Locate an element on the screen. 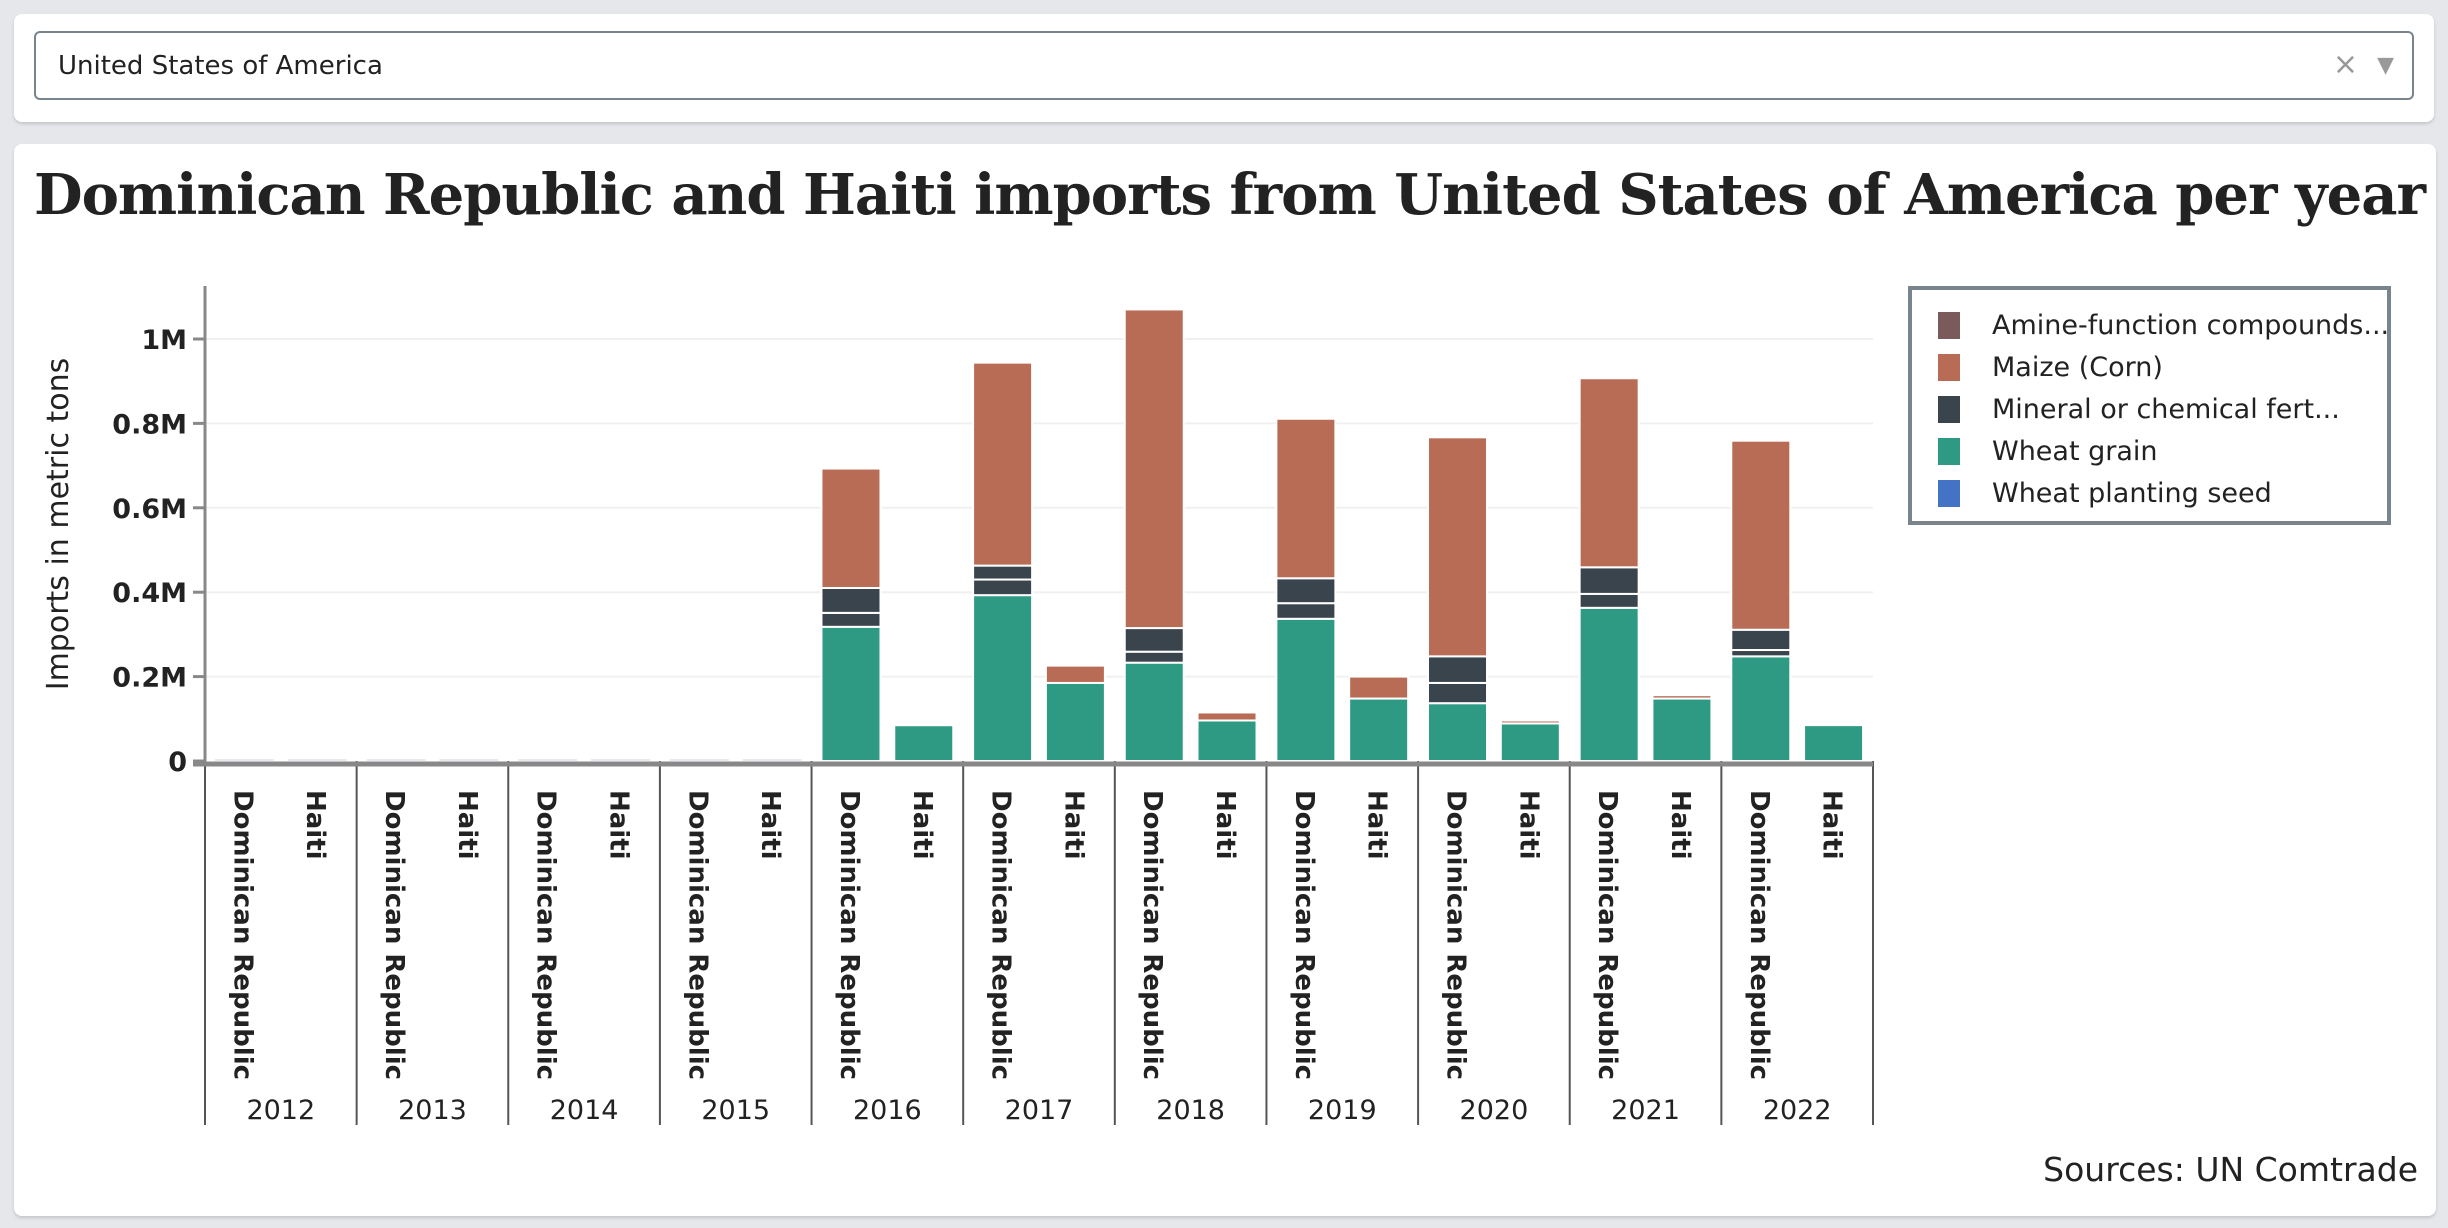  y-tick-label: 0.6M is located at coordinates (149, 509).